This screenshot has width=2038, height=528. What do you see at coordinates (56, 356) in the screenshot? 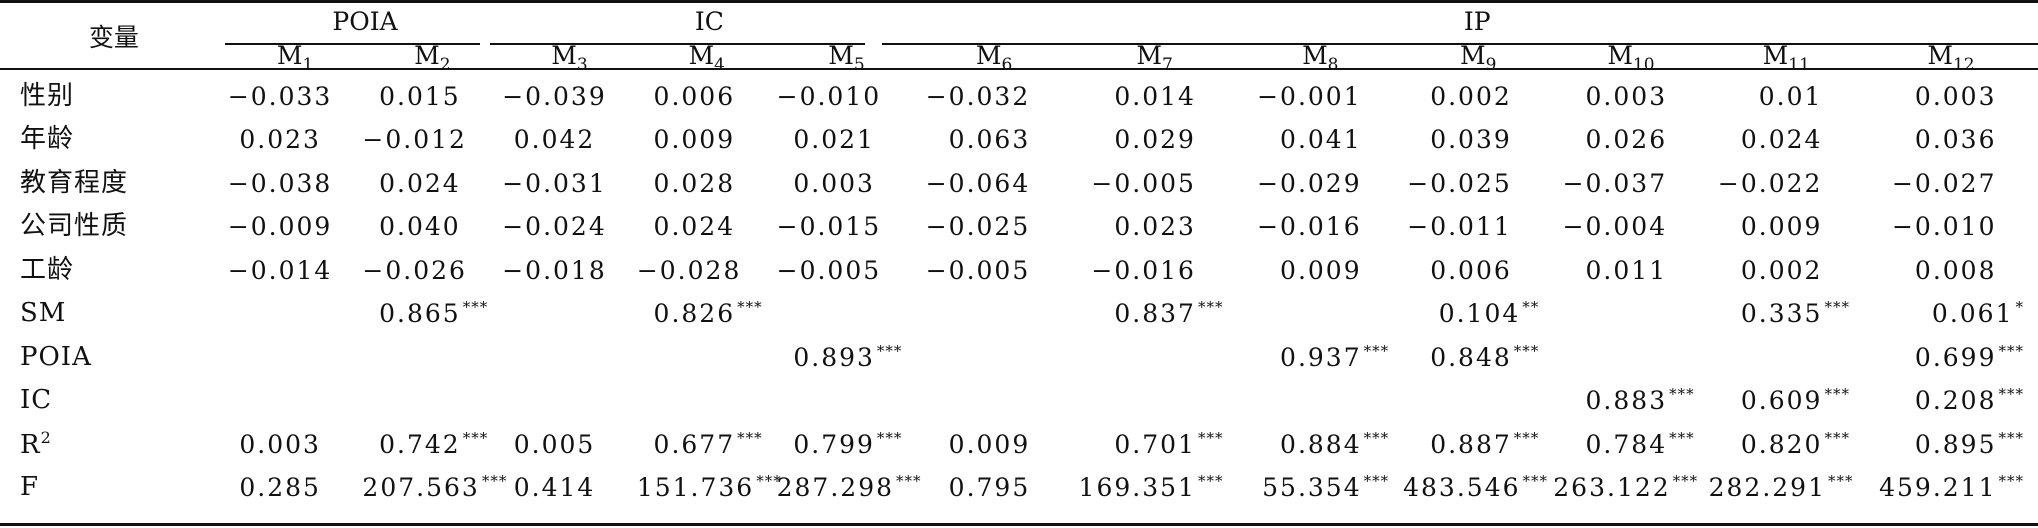
I see `row-label: POIA` at bounding box center [56, 356].